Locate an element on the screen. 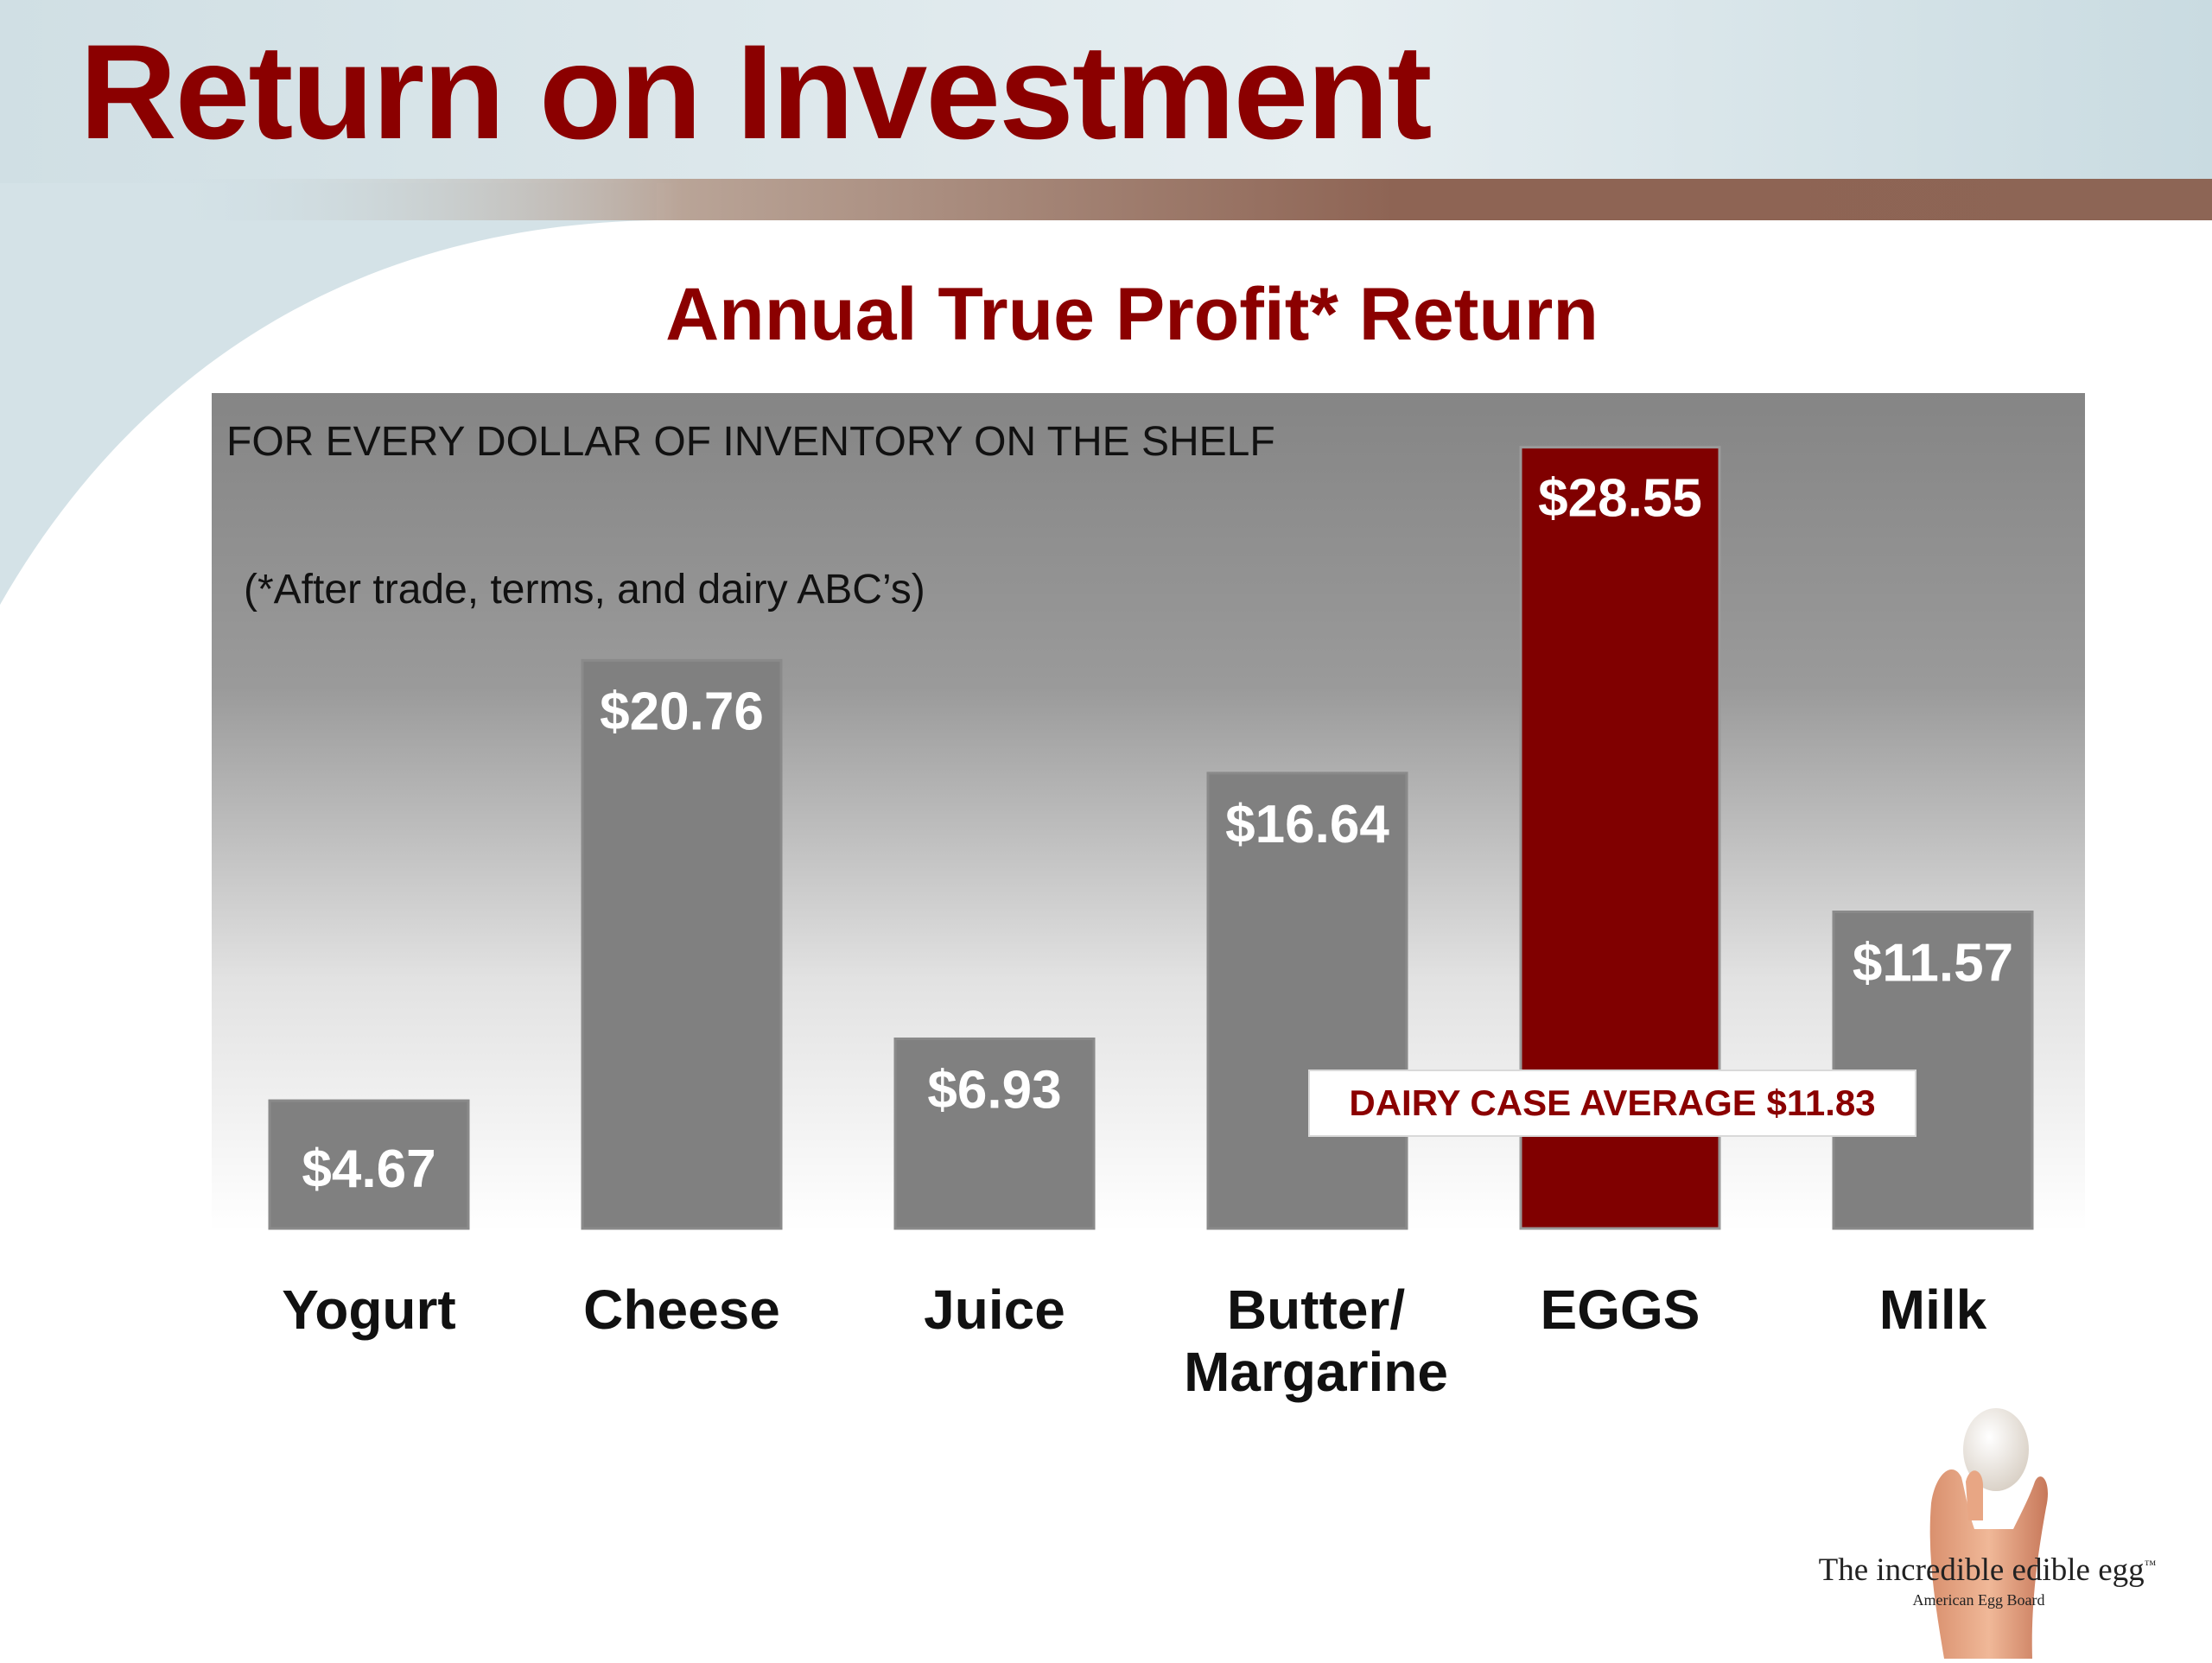 The image size is (2212, 1663). chart-footnote: (*After trade, terms, and dairy ABC’s) is located at coordinates (584, 590).